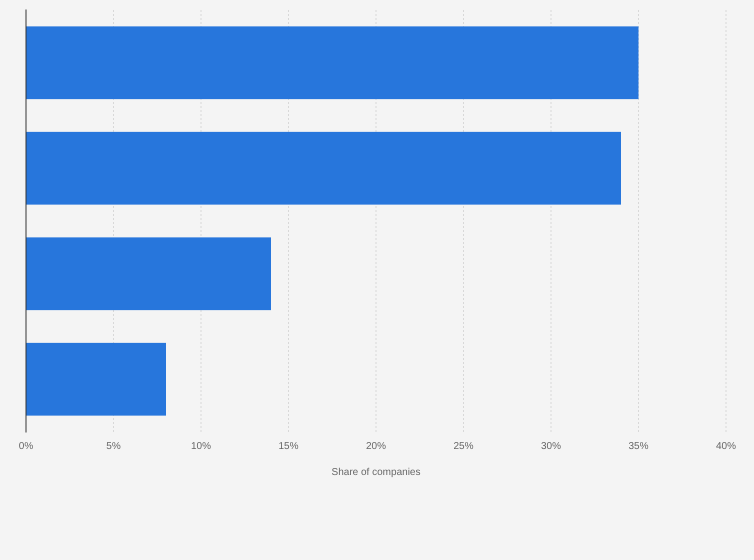 The height and width of the screenshot is (560, 754). I want to click on x-tick-label: 25%, so click(463, 446).